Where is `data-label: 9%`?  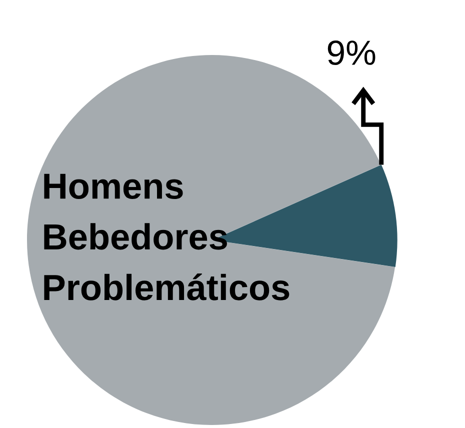 data-label: 9% is located at coordinates (352, 53).